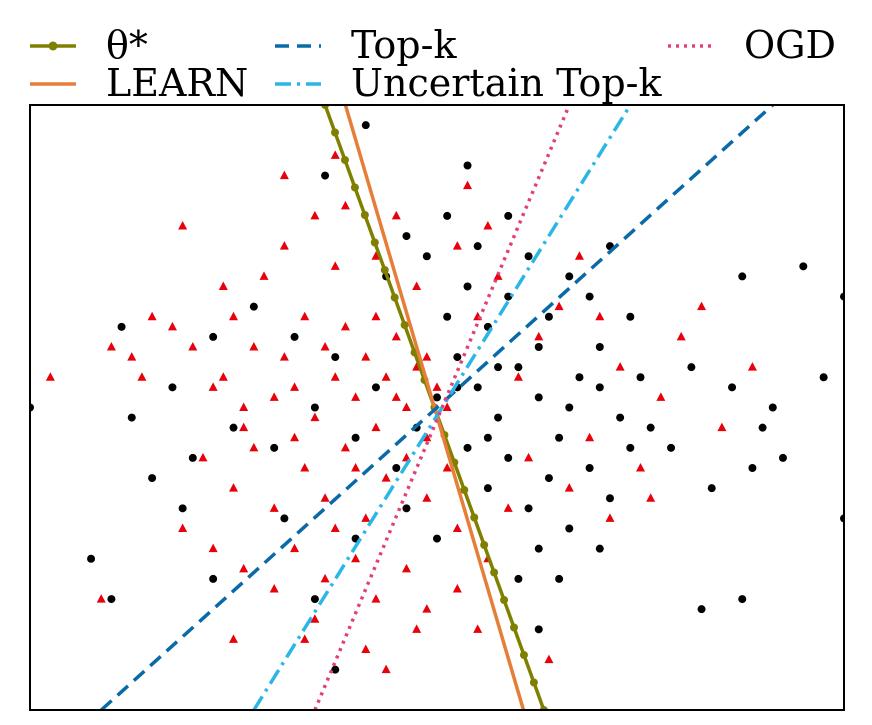 The width and height of the screenshot is (872, 725). Describe the element at coordinates (507, 83) in the screenshot. I see `legend-label: Uncertain Top-k` at that location.